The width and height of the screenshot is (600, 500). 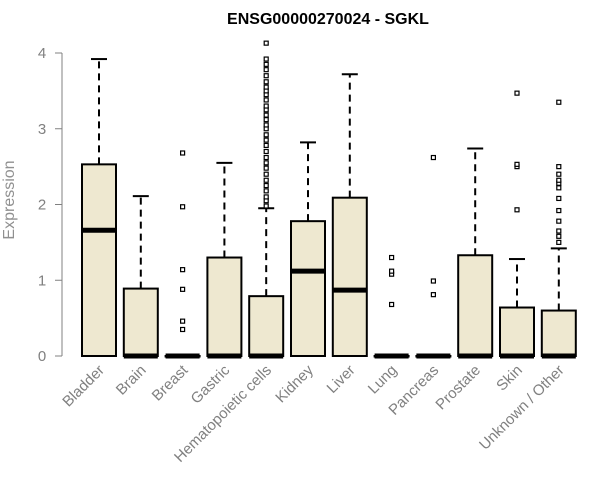 I want to click on y-tick-label: 1, so click(x=42, y=280).